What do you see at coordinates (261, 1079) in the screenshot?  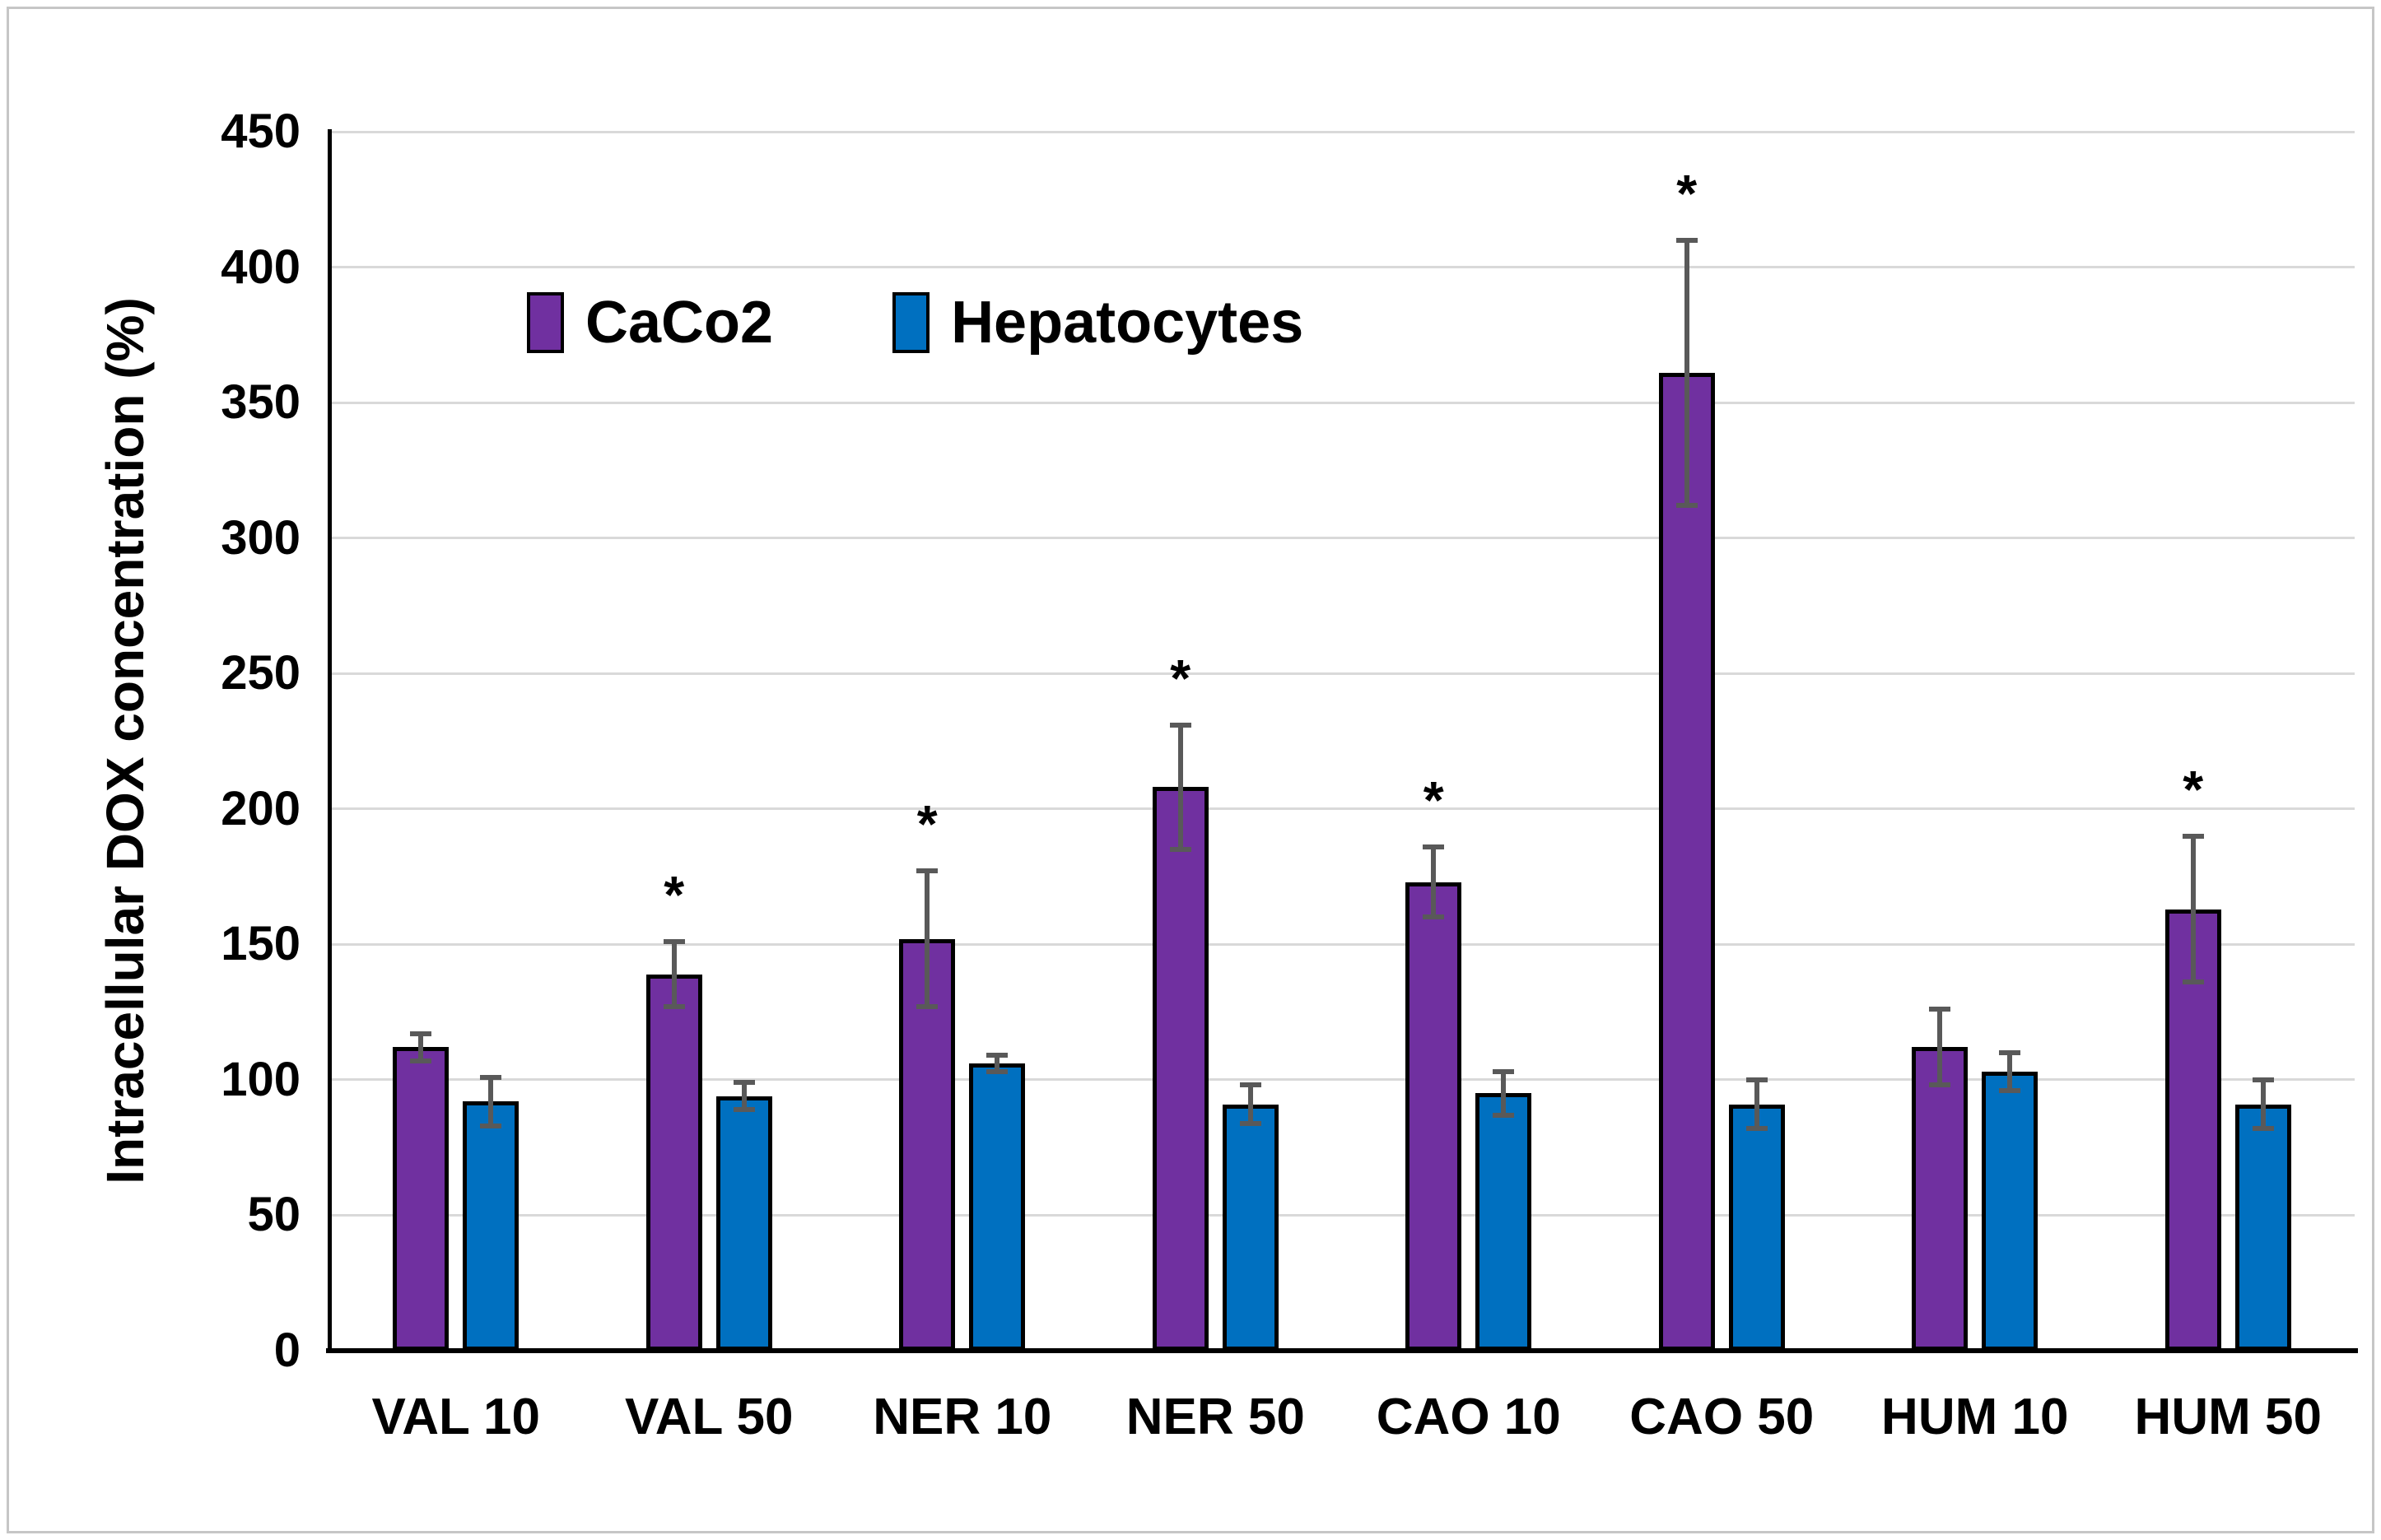 I see `y-tick-label: 100` at bounding box center [261, 1079].